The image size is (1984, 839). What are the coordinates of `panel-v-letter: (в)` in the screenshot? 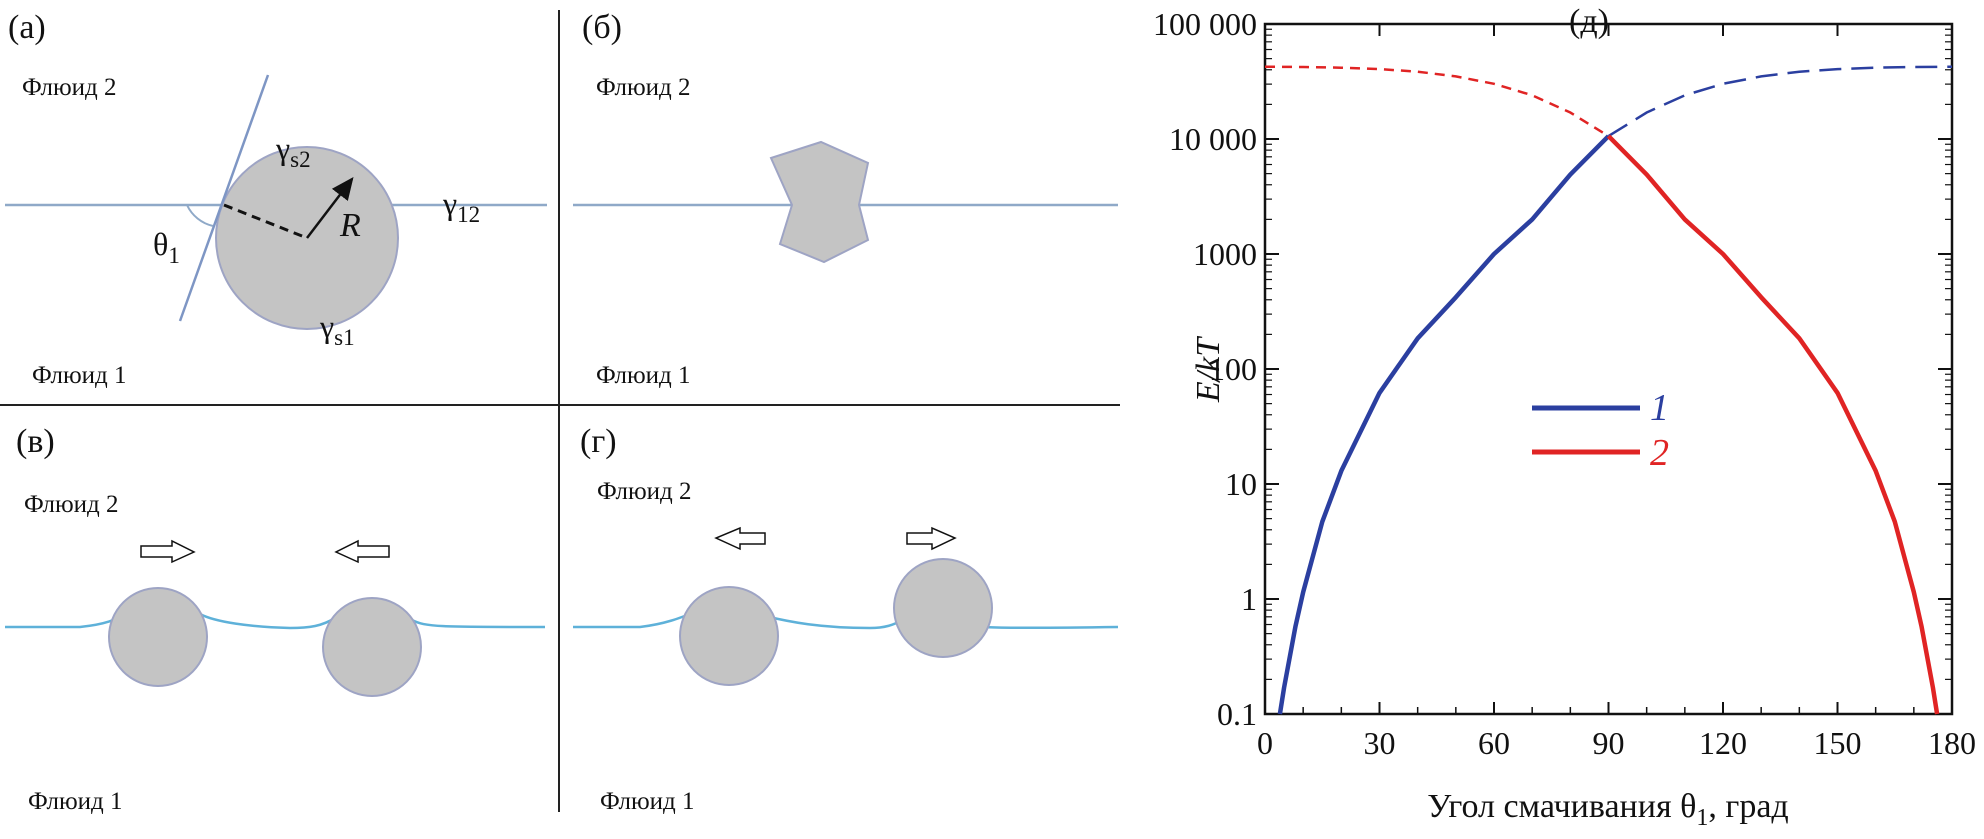 It's located at (35, 441).